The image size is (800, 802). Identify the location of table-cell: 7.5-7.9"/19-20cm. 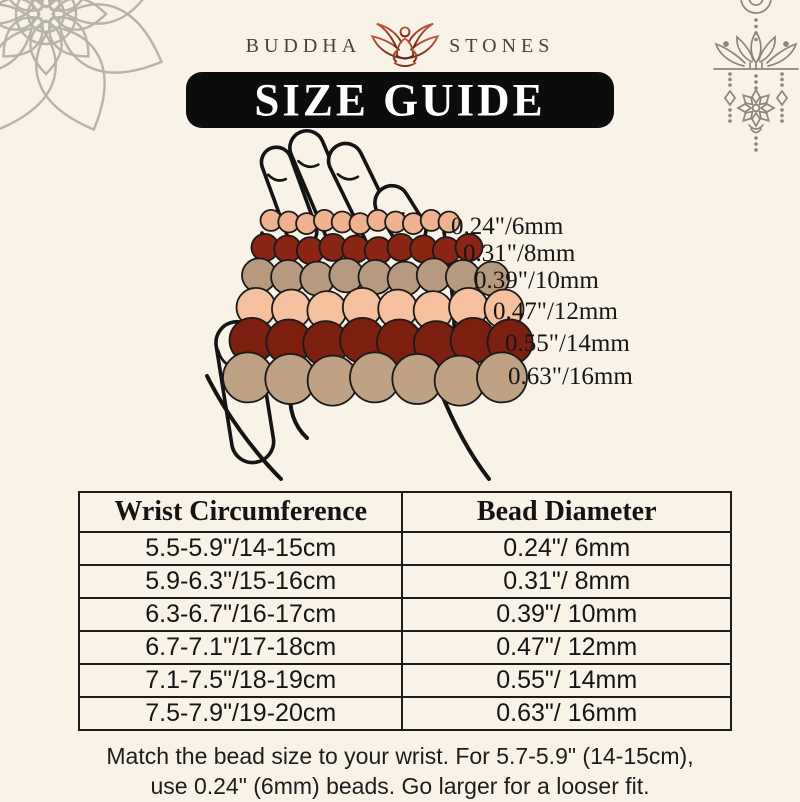
(240, 713).